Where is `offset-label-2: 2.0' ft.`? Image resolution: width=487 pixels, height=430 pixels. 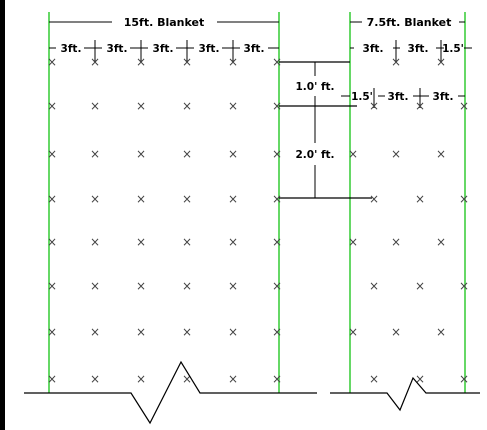 offset-label-2: 2.0' ft. is located at coordinates (314, 155).